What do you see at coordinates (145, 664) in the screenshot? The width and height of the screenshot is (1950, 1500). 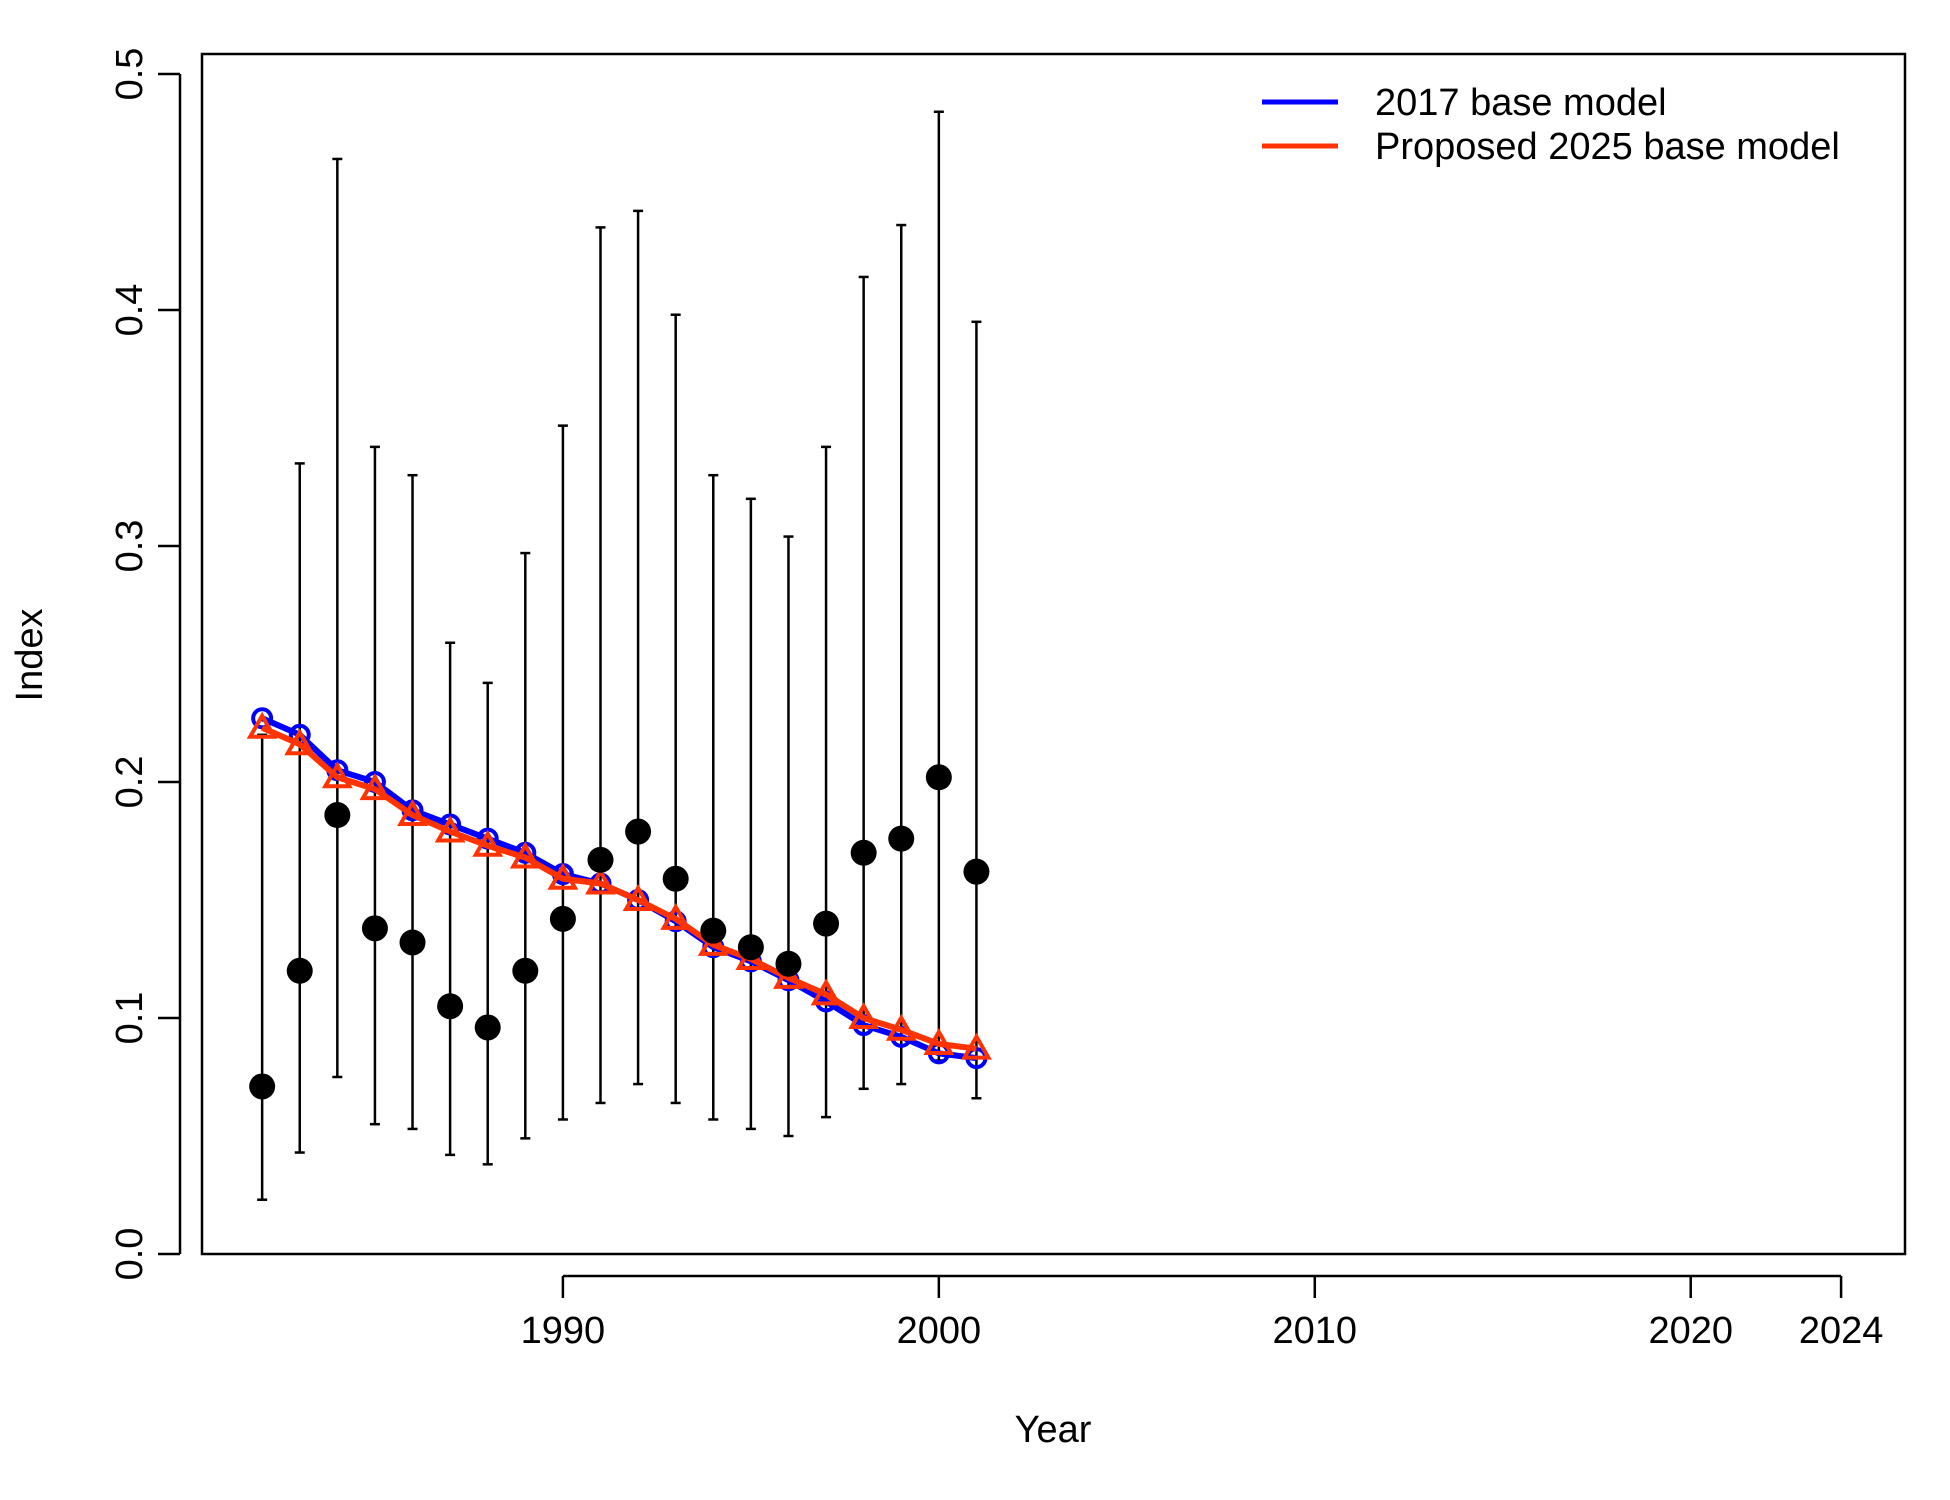 I see `y-axis: 0.0 0.1 0.2 0.3 0.4 0.5` at bounding box center [145, 664].